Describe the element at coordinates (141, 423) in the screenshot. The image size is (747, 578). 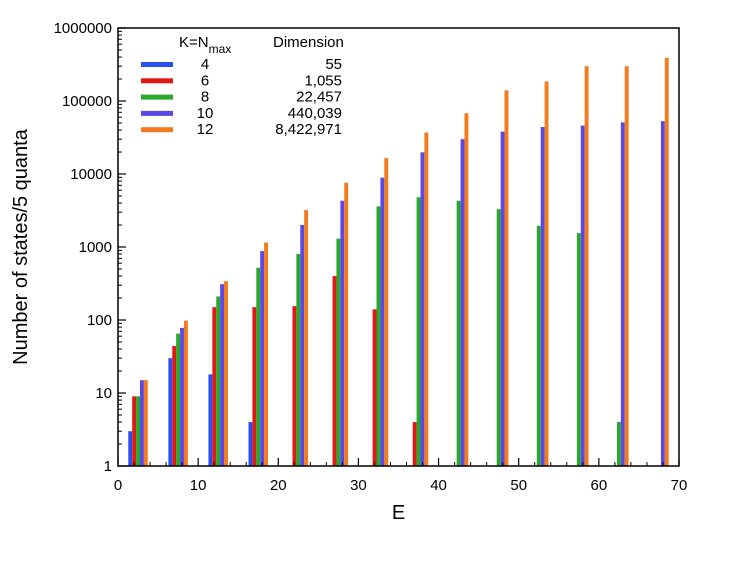
I see `bar-k10-e2.5` at that location.